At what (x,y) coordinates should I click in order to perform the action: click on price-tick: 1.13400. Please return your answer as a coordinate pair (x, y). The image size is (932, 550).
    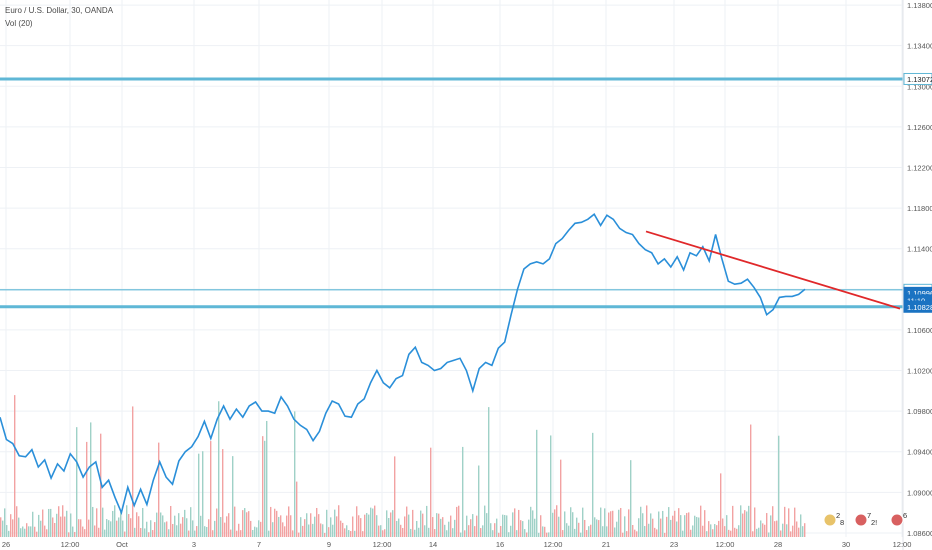
    Looking at the image, I should click on (919, 46).